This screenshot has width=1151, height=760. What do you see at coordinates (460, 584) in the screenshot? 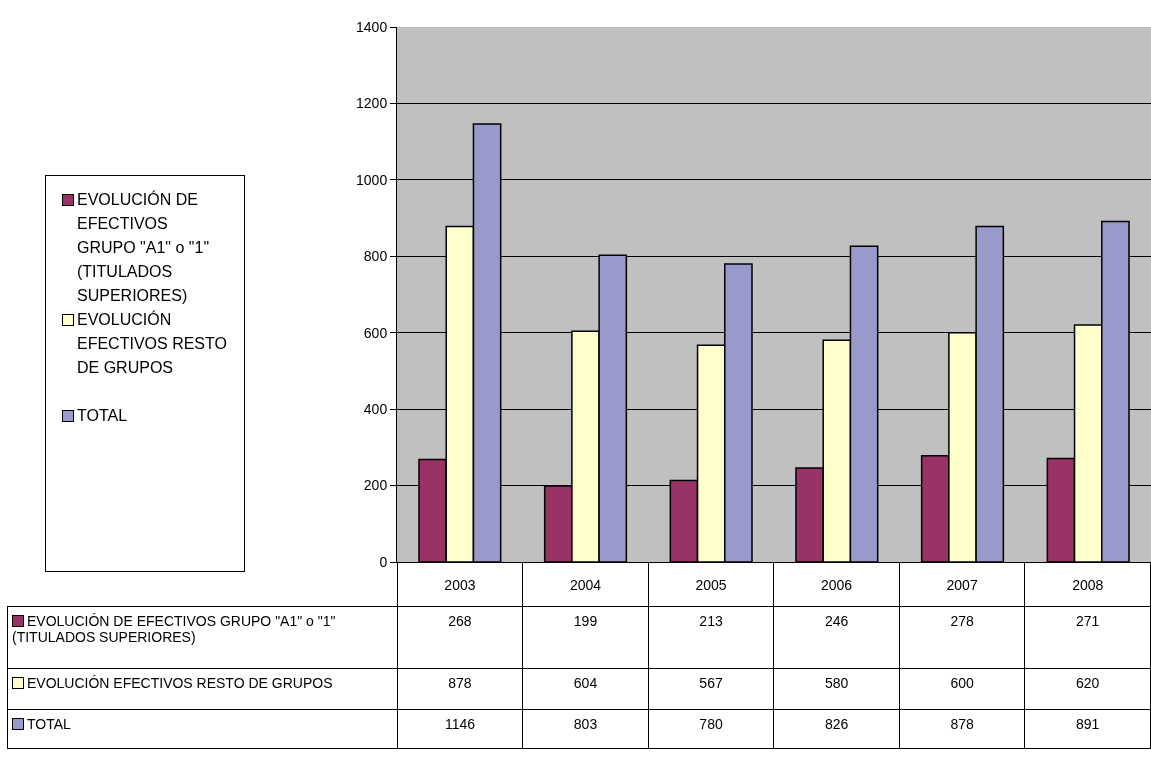
I see `x-tick-label: 2003` at bounding box center [460, 584].